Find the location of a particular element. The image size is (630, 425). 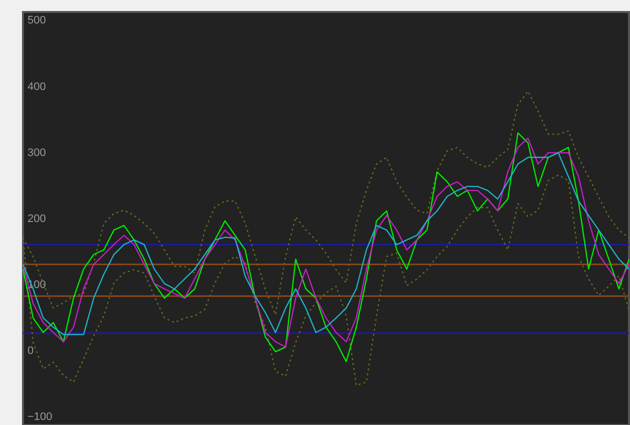

y-tick-label: 0 is located at coordinates (31, 351).